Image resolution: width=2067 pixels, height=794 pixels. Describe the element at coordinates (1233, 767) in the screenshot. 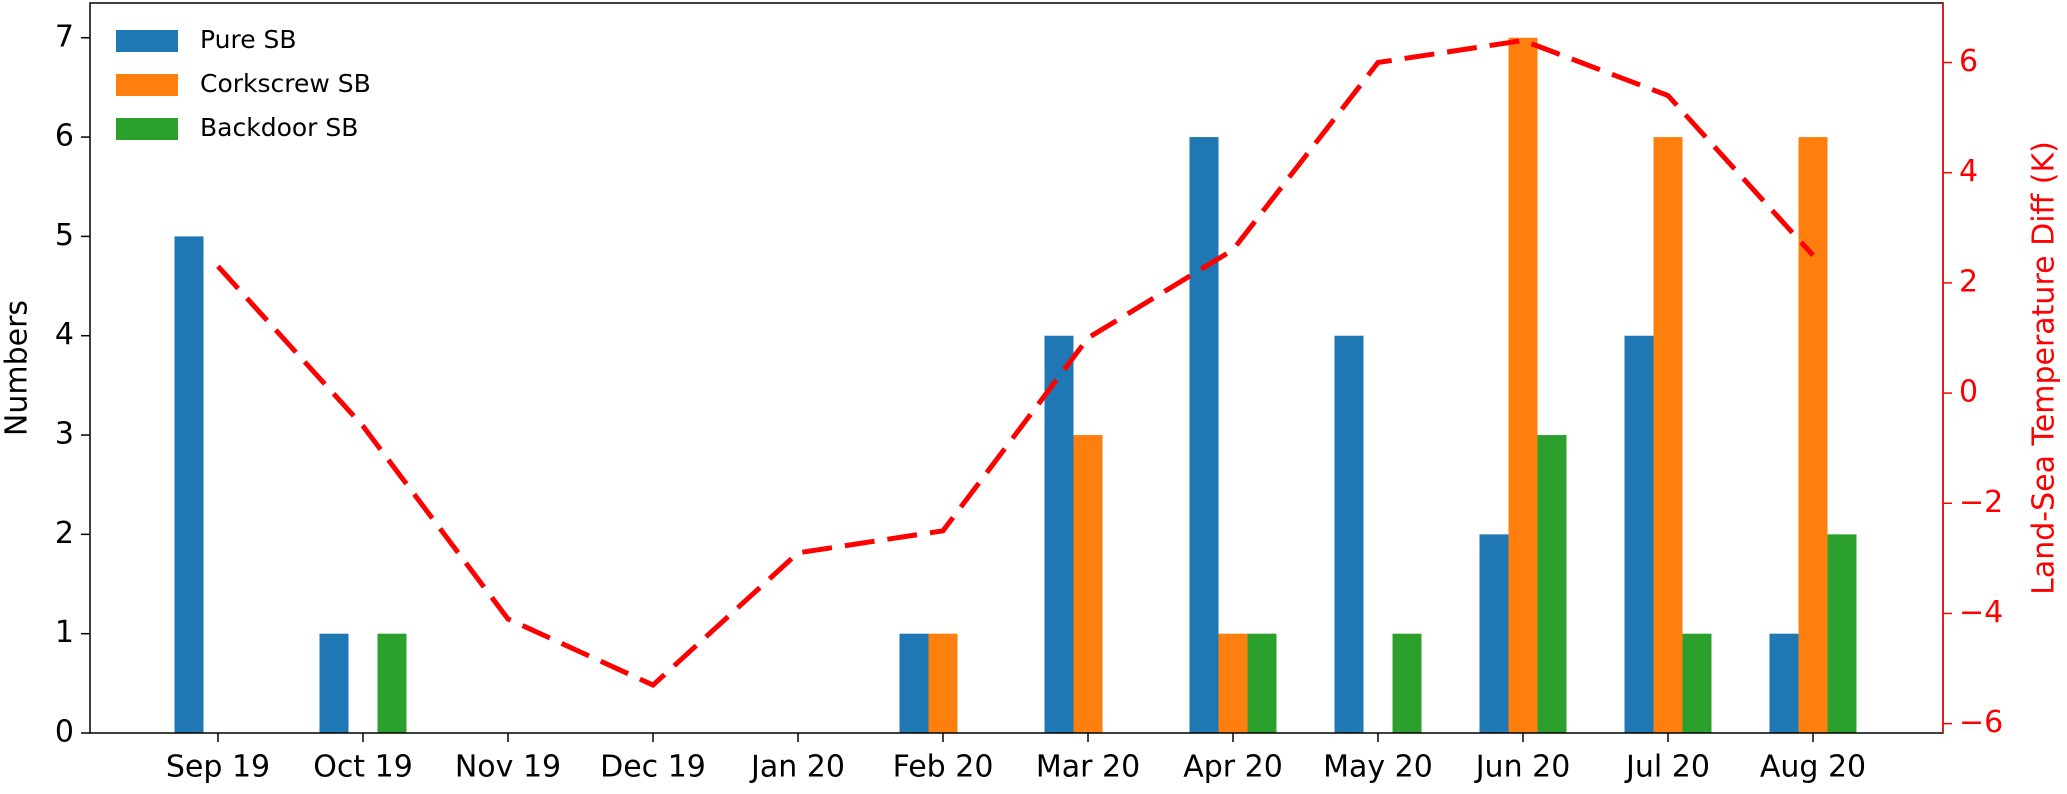

I see `x-tick-label: Apr 20` at that location.